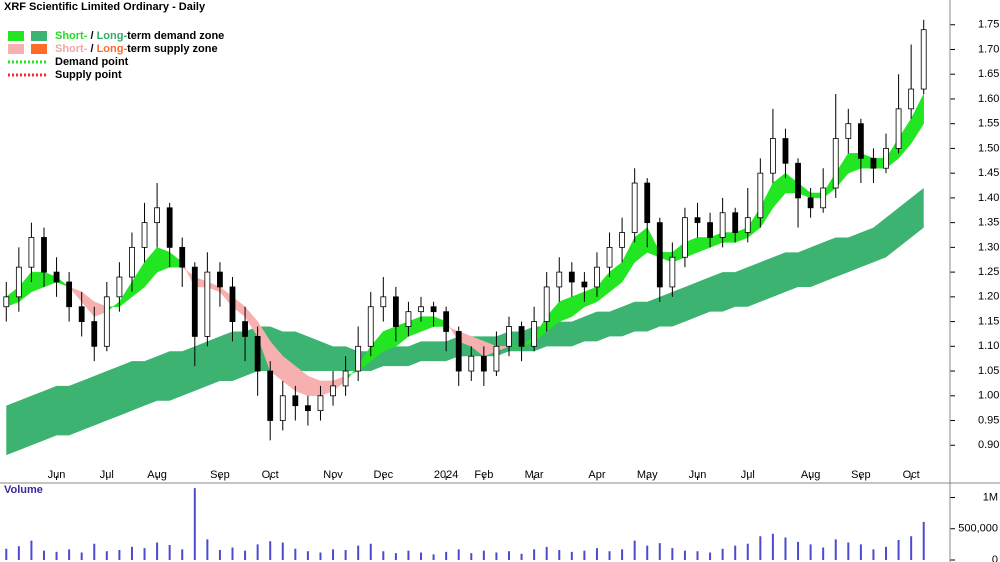 Image resolution: width=1000 pixels, height=562 pixels. What do you see at coordinates (988, 297) in the screenshot?
I see `y-tick-label: 1.20` at bounding box center [988, 297].